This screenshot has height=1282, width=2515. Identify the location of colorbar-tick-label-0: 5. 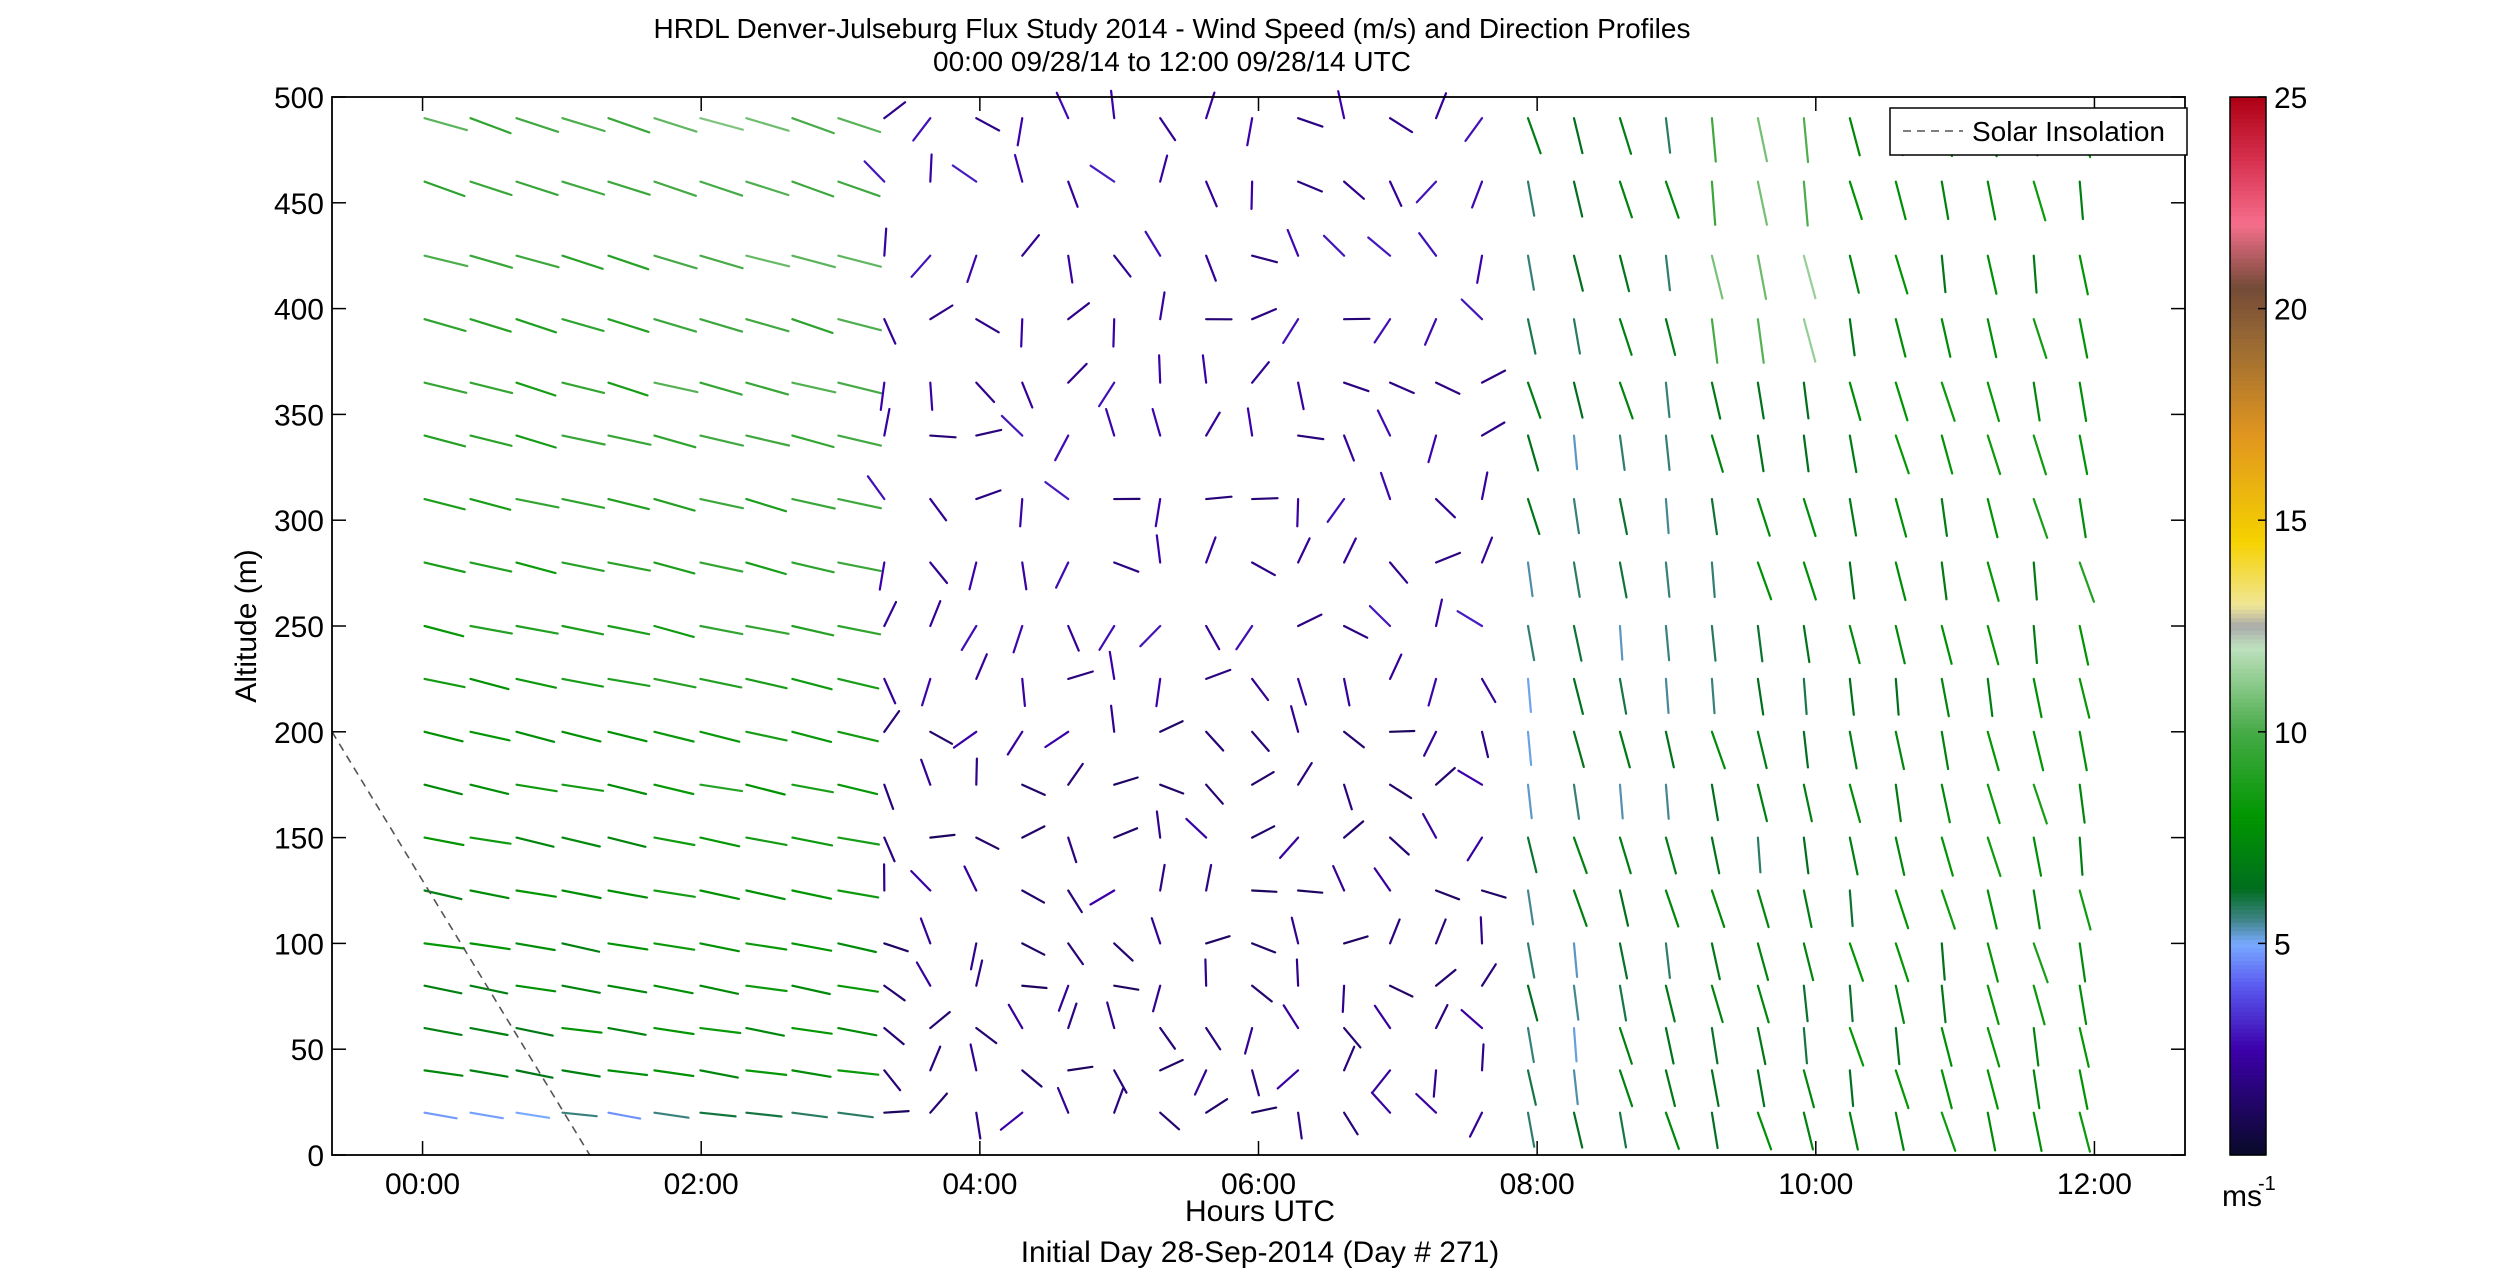
(2282, 944).